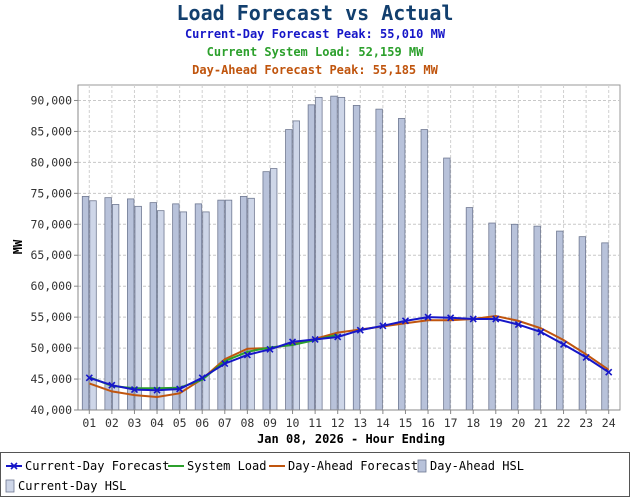 The image size is (630, 500). What do you see at coordinates (283, 52) in the screenshot?
I see `subtitle-label: Current System Load:` at bounding box center [283, 52].